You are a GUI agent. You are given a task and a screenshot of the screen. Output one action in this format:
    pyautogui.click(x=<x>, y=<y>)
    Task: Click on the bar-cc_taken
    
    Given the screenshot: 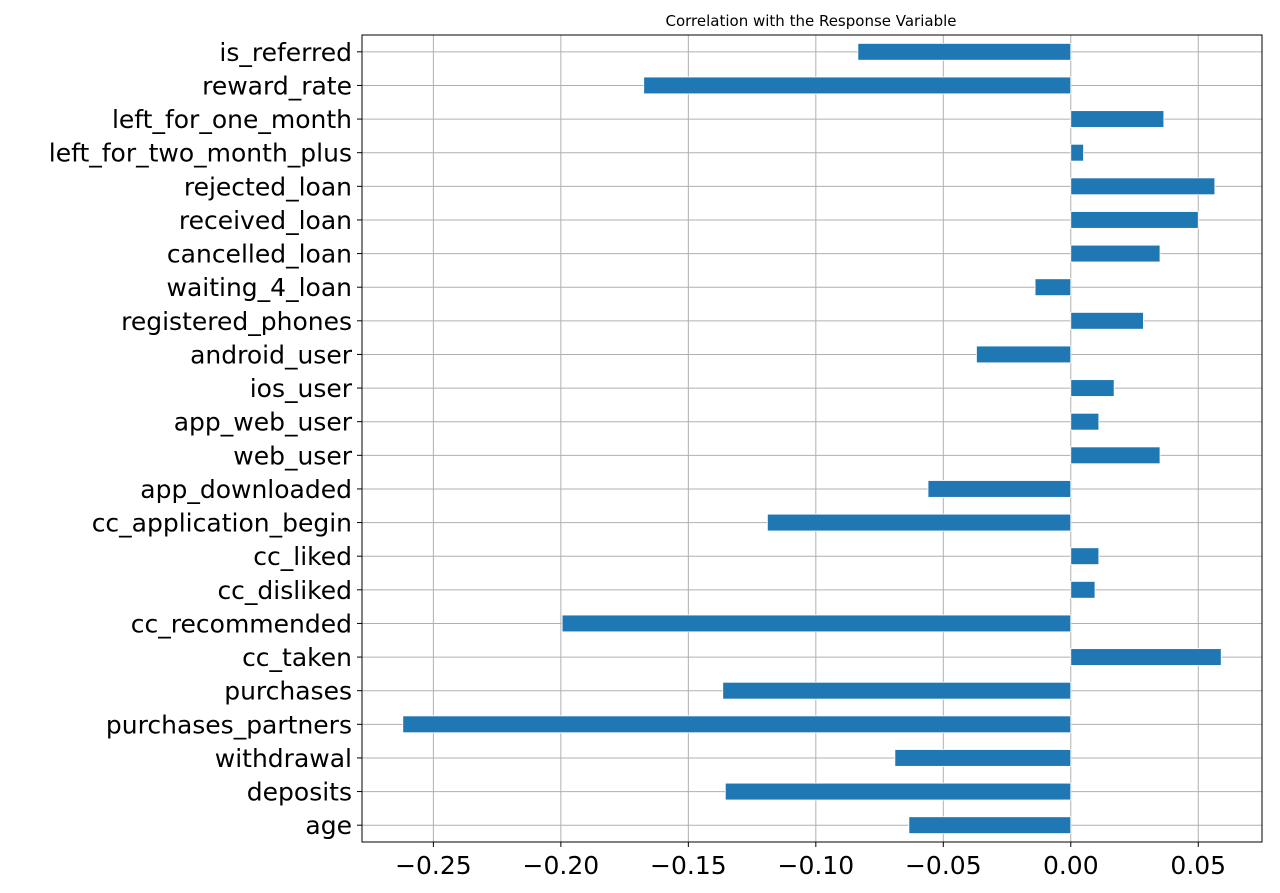 What is the action you would take?
    pyautogui.click(x=1146, y=657)
    